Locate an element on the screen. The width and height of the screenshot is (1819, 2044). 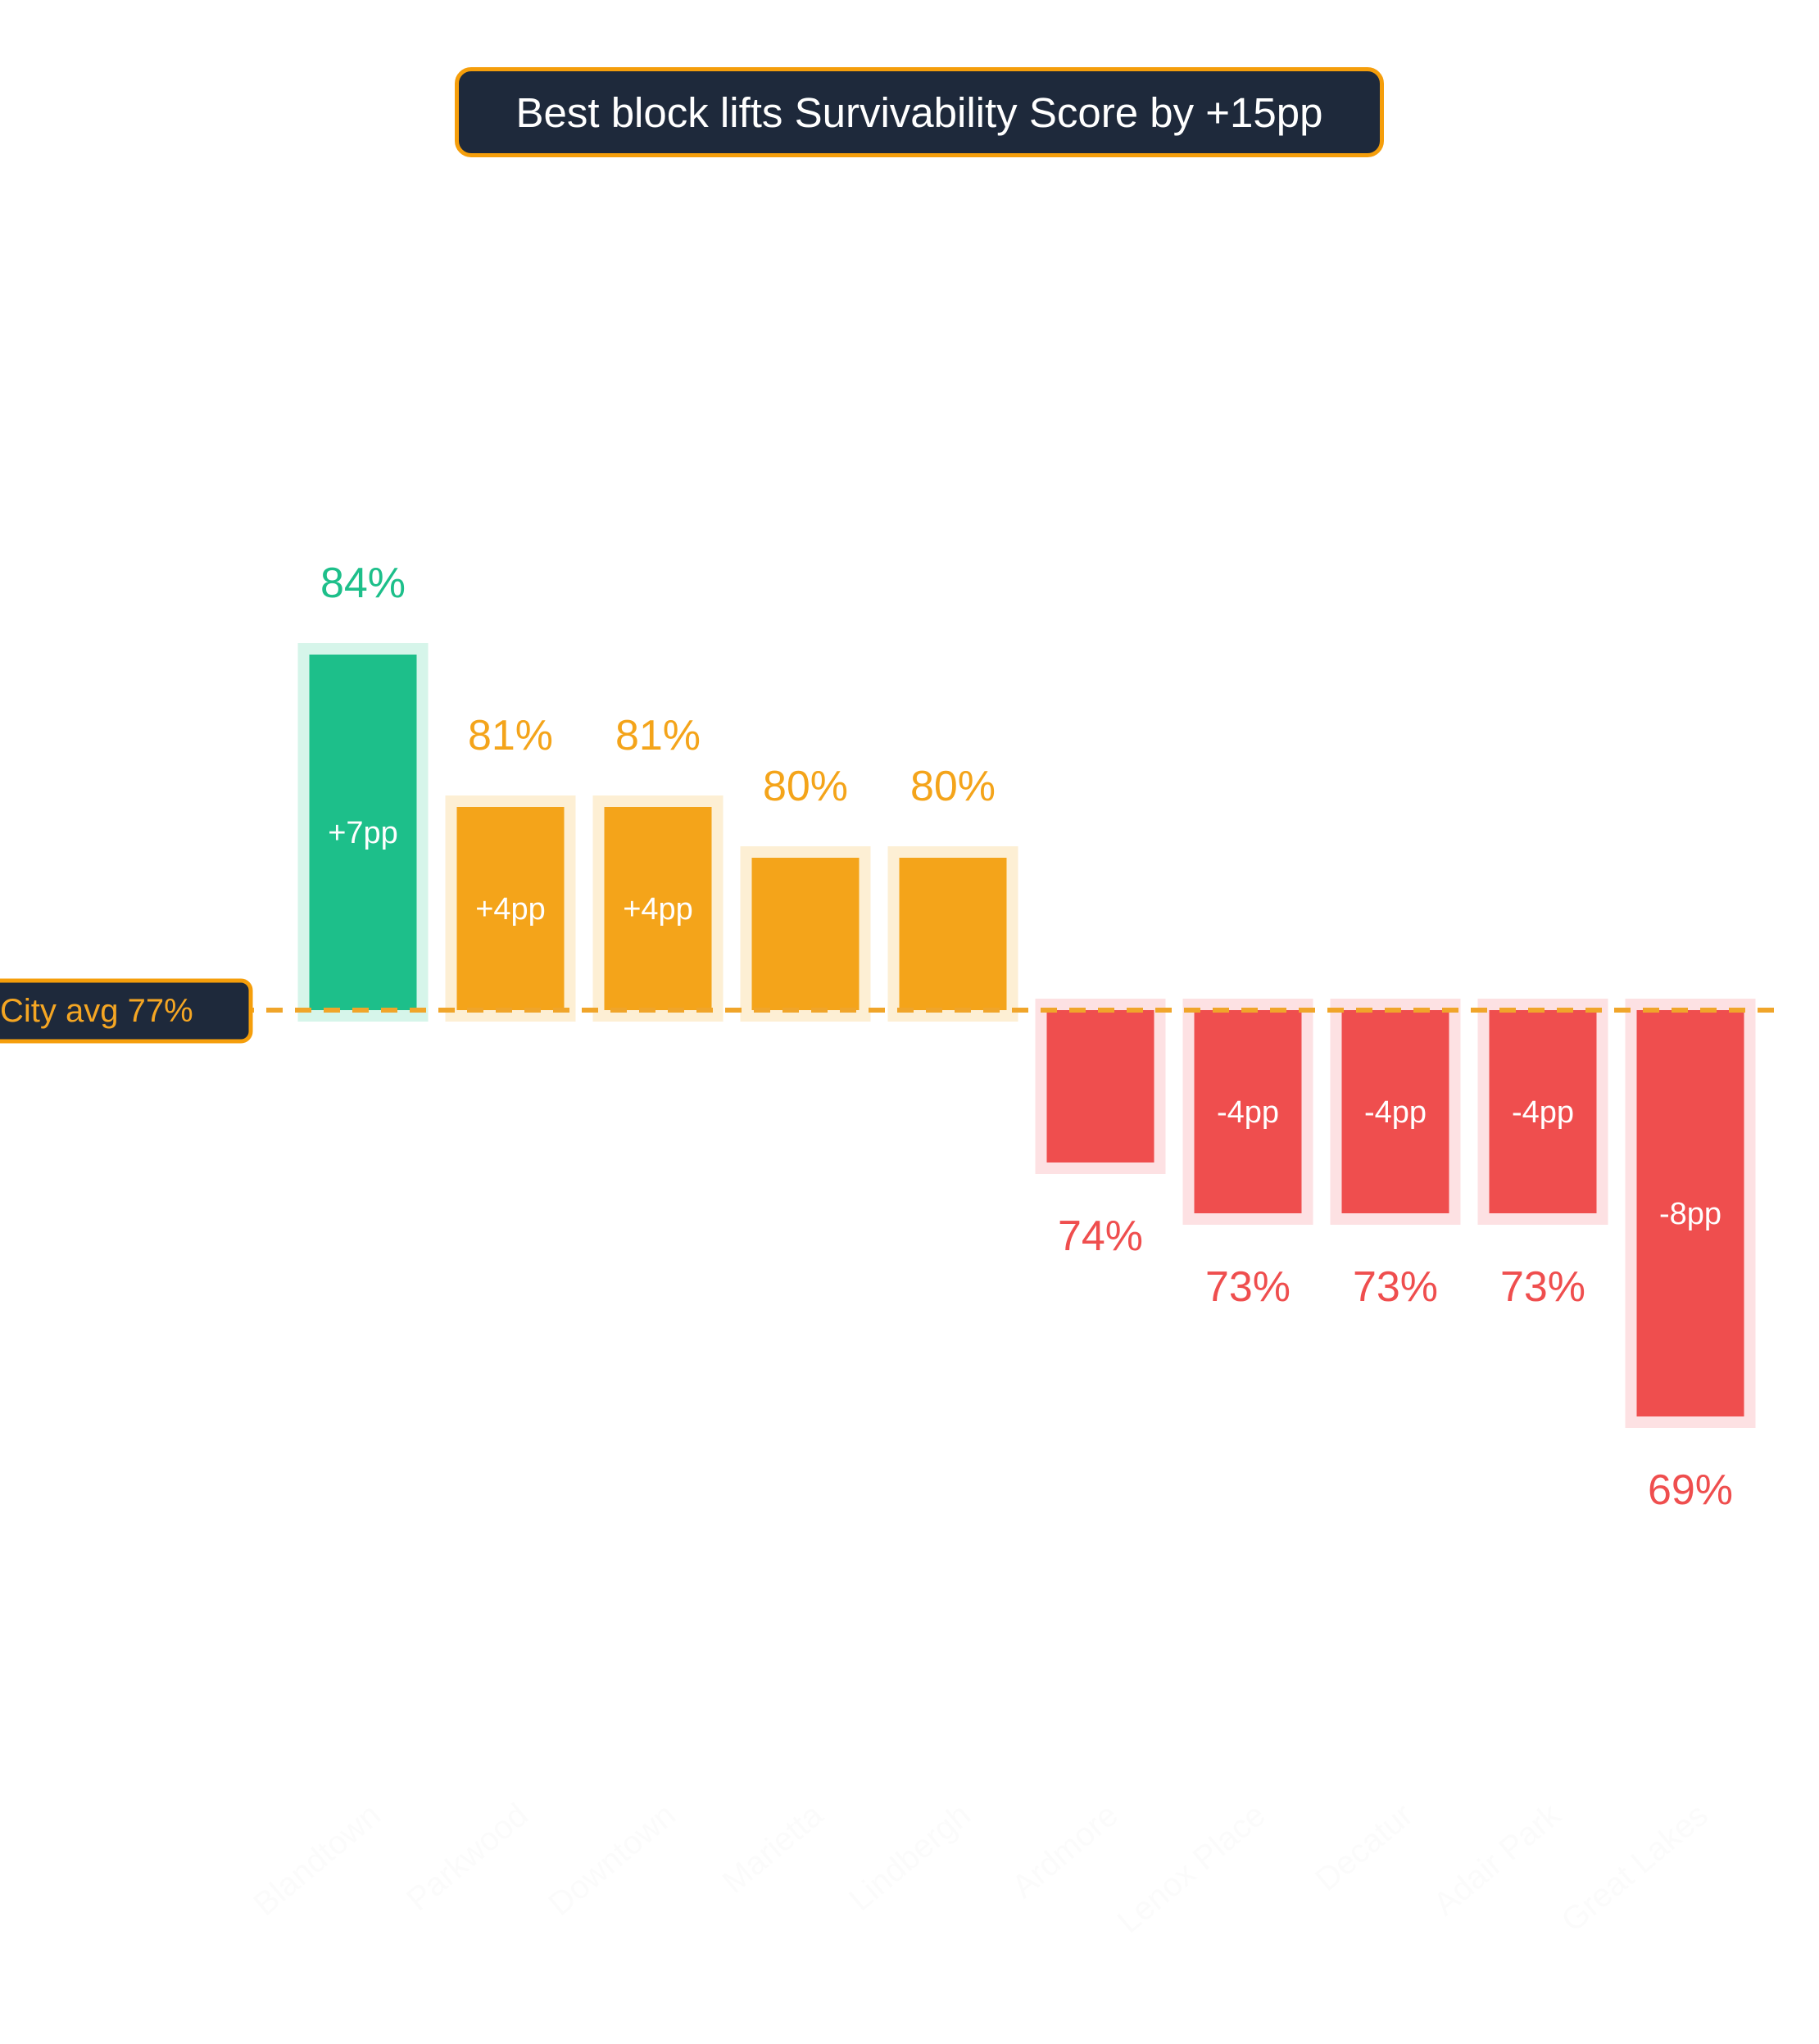
value-label: 74% is located at coordinates (1100, 1236).